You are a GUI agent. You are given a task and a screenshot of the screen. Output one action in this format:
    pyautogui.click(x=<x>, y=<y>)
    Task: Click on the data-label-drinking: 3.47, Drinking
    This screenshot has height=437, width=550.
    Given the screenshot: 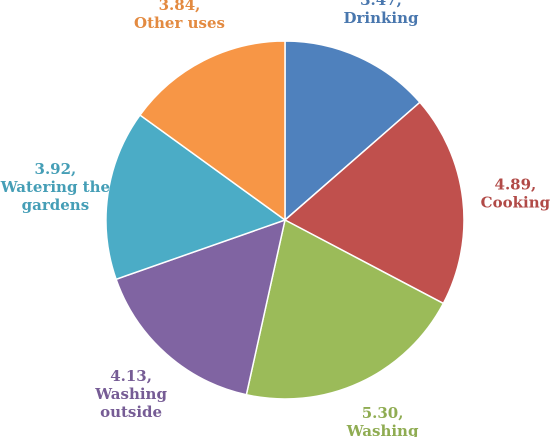 What is the action you would take?
    pyautogui.click(x=382, y=13)
    